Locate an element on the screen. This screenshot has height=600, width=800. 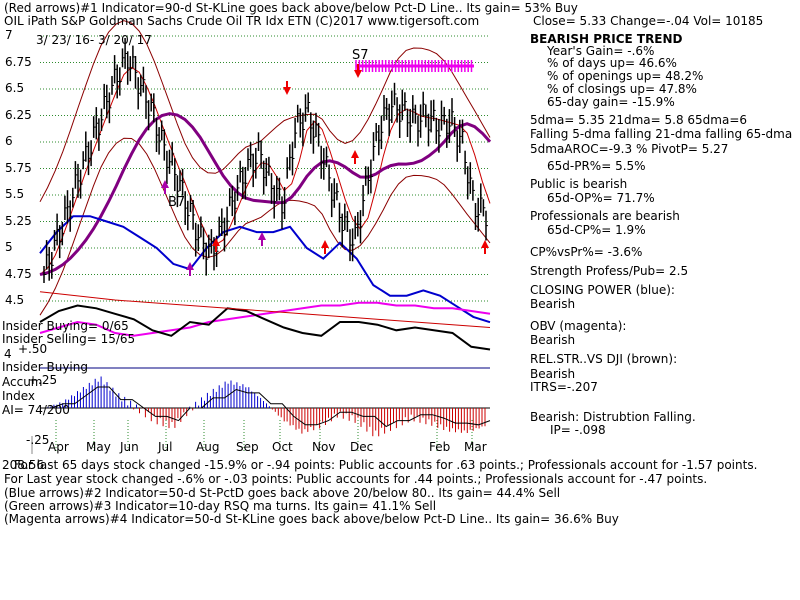
x-tick-label: Nov is located at coordinates (324, 447).